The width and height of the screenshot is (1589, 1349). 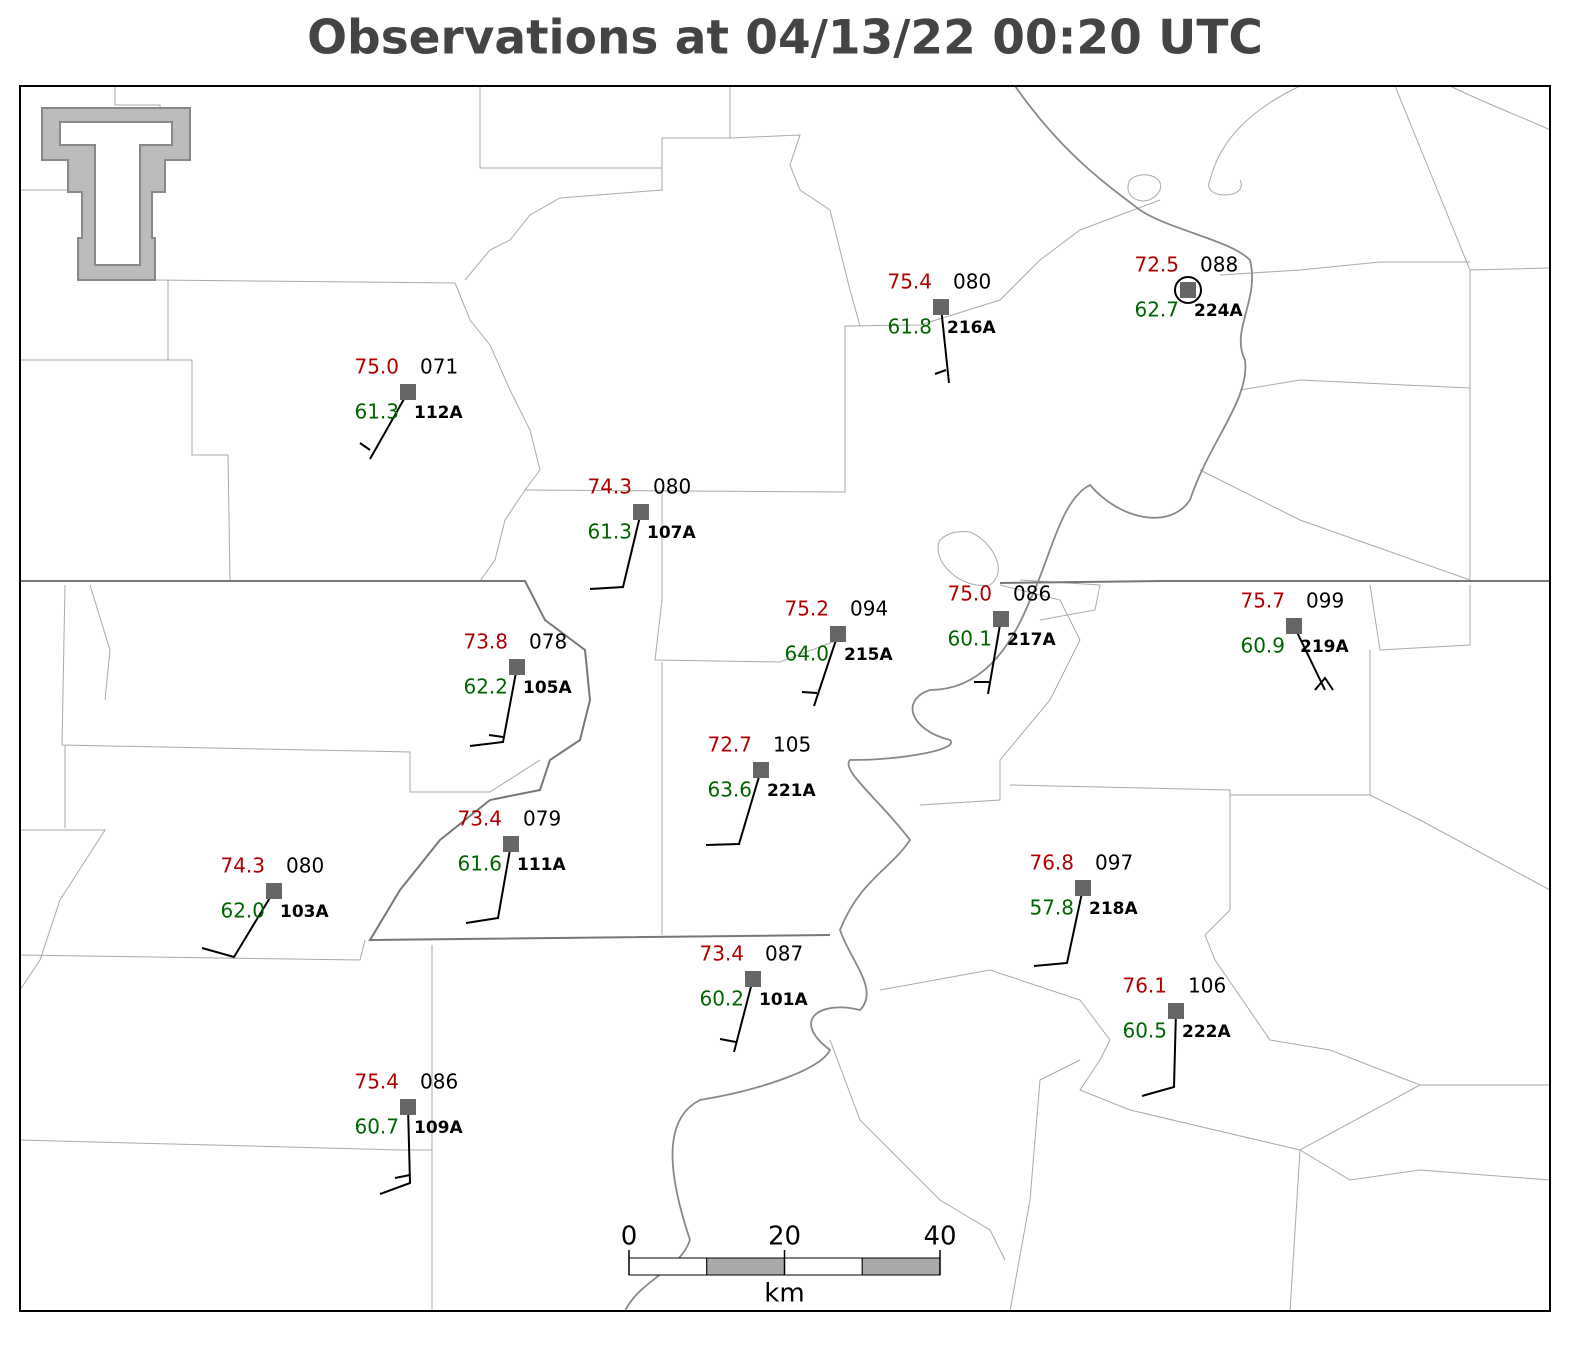 What do you see at coordinates (376, 1127) in the screenshot?
I see `dewpoint: 60.7` at bounding box center [376, 1127].